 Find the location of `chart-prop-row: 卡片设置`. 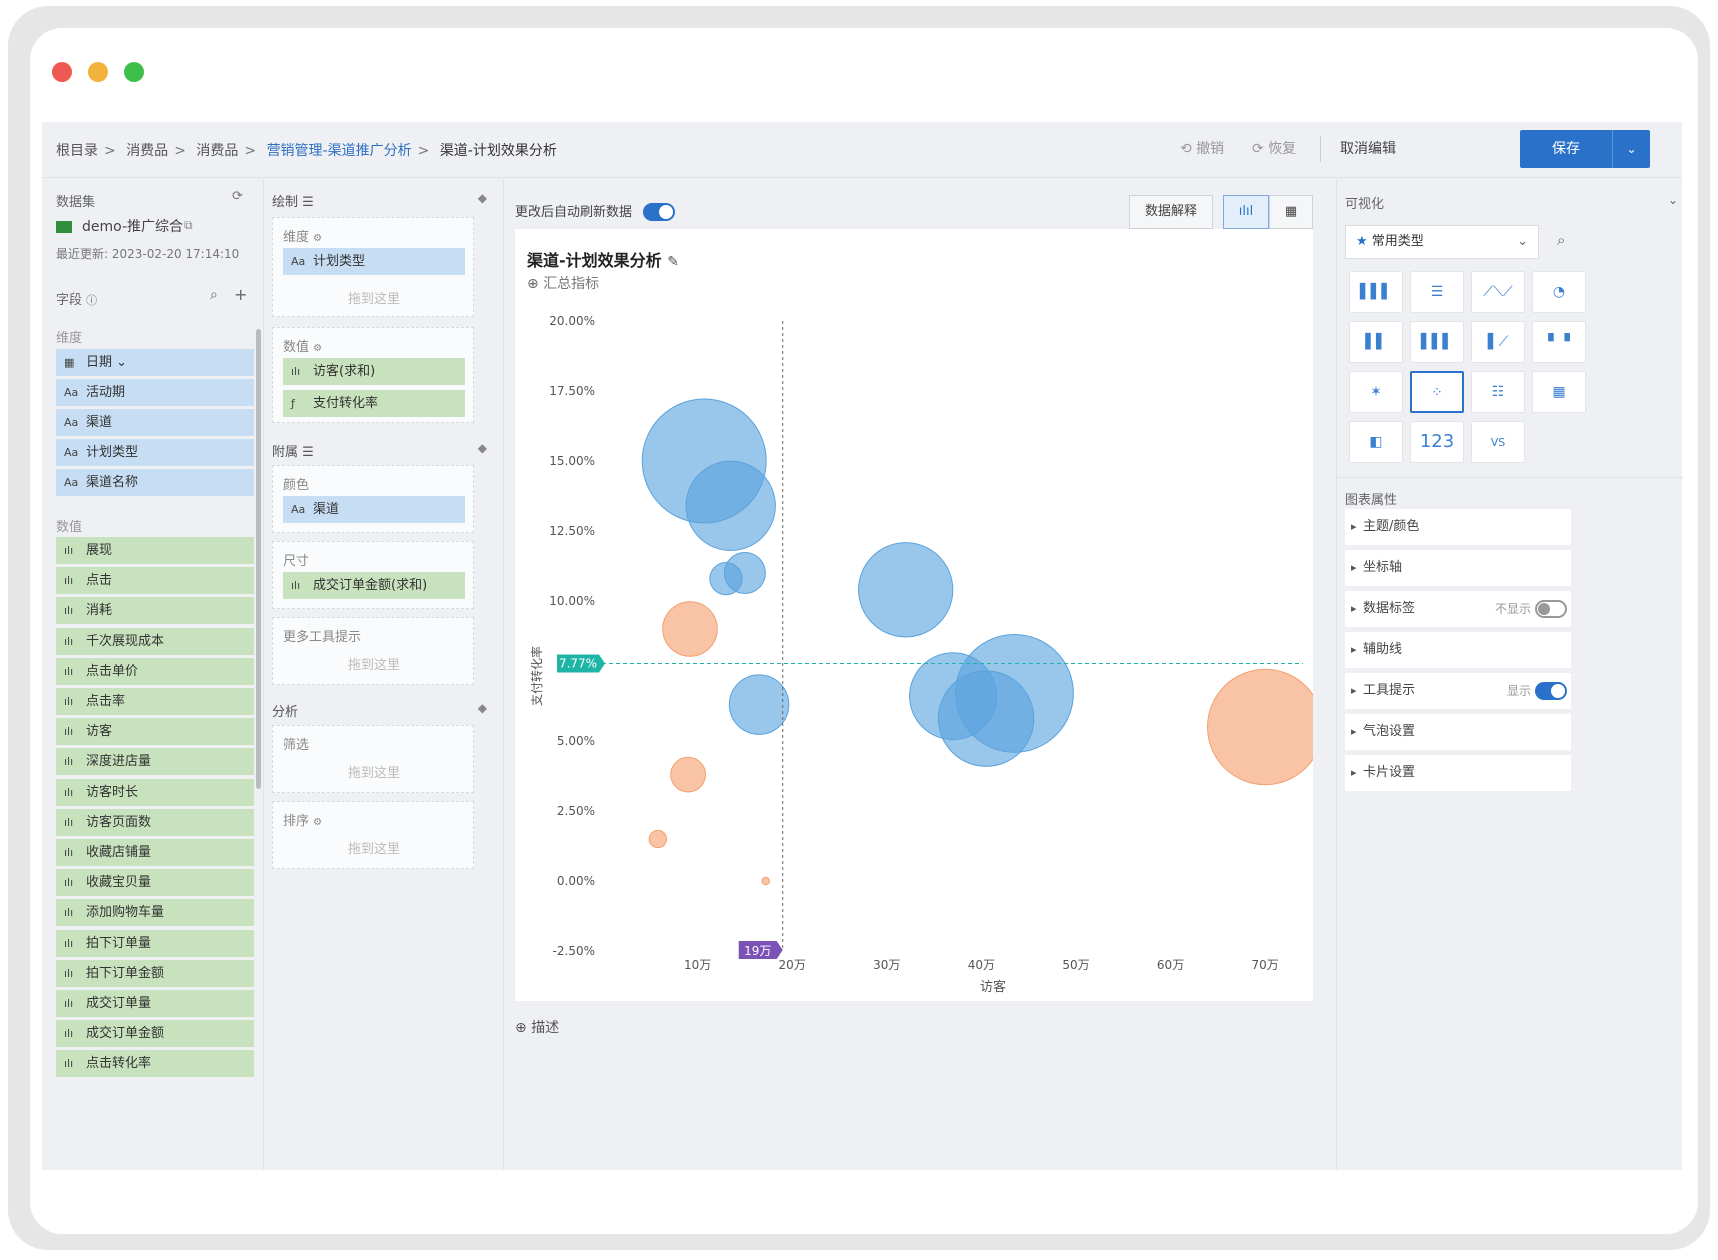

chart-prop-row: 卡片设置 is located at coordinates (1458, 773).